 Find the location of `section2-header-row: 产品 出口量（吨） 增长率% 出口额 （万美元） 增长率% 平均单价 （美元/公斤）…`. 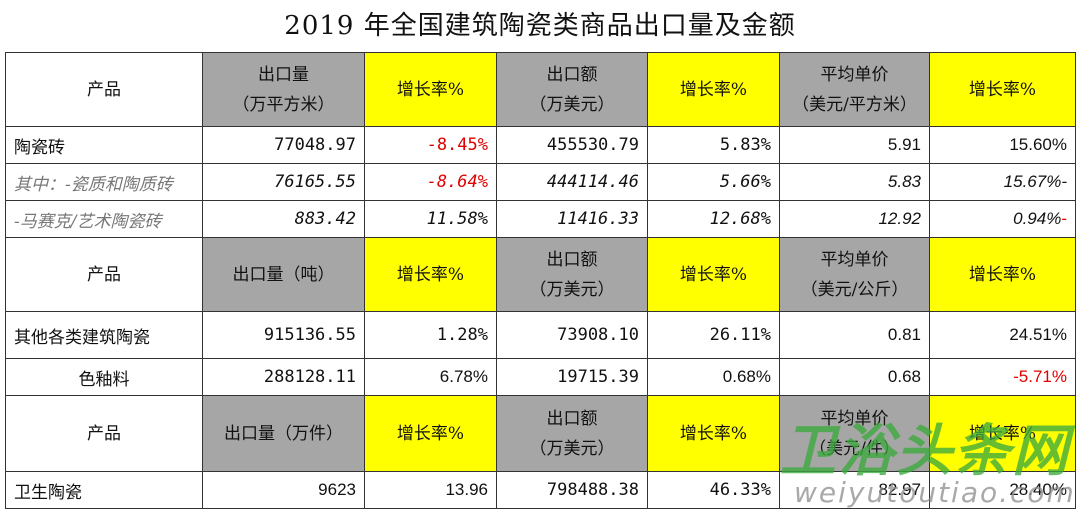

section2-header-row: 产品 出口量（吨） 增长率% 出口额 （万美元） 增长率% 平均单价 （美元/公斤）… is located at coordinates (540, 274).